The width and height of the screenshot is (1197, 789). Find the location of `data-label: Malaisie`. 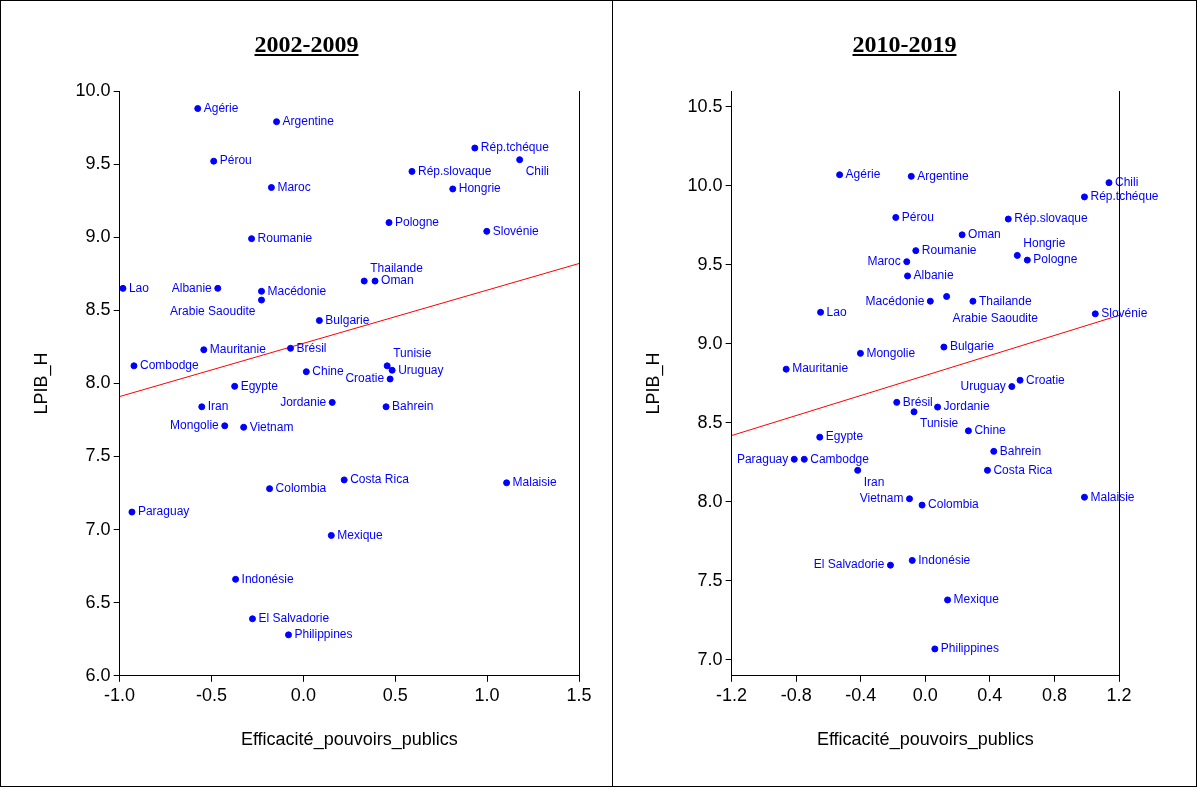

data-label: Malaisie is located at coordinates (534, 482).